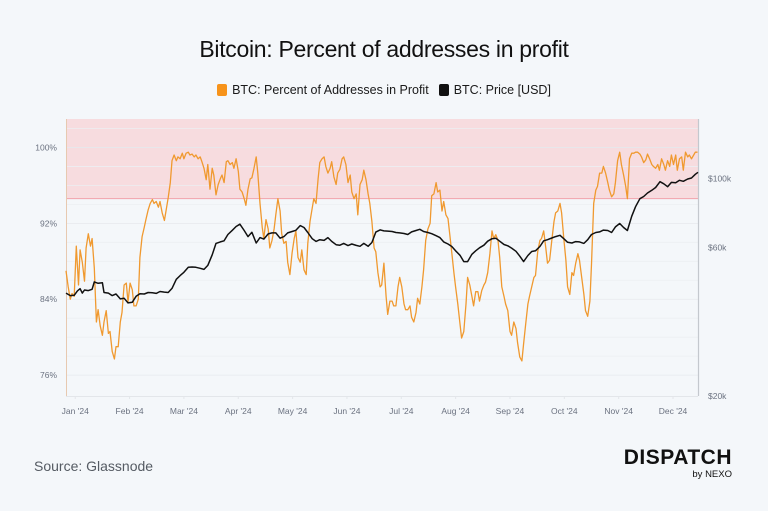 Image resolution: width=768 pixels, height=511 pixels. What do you see at coordinates (720, 178) in the screenshot?
I see `y-right-tick-label: $100k` at bounding box center [720, 178].